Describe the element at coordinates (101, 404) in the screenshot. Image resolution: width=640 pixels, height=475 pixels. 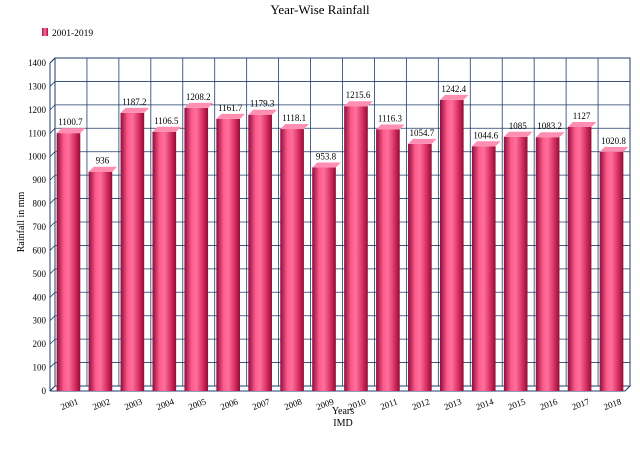
I see `x-tick-label: 2002` at that location.